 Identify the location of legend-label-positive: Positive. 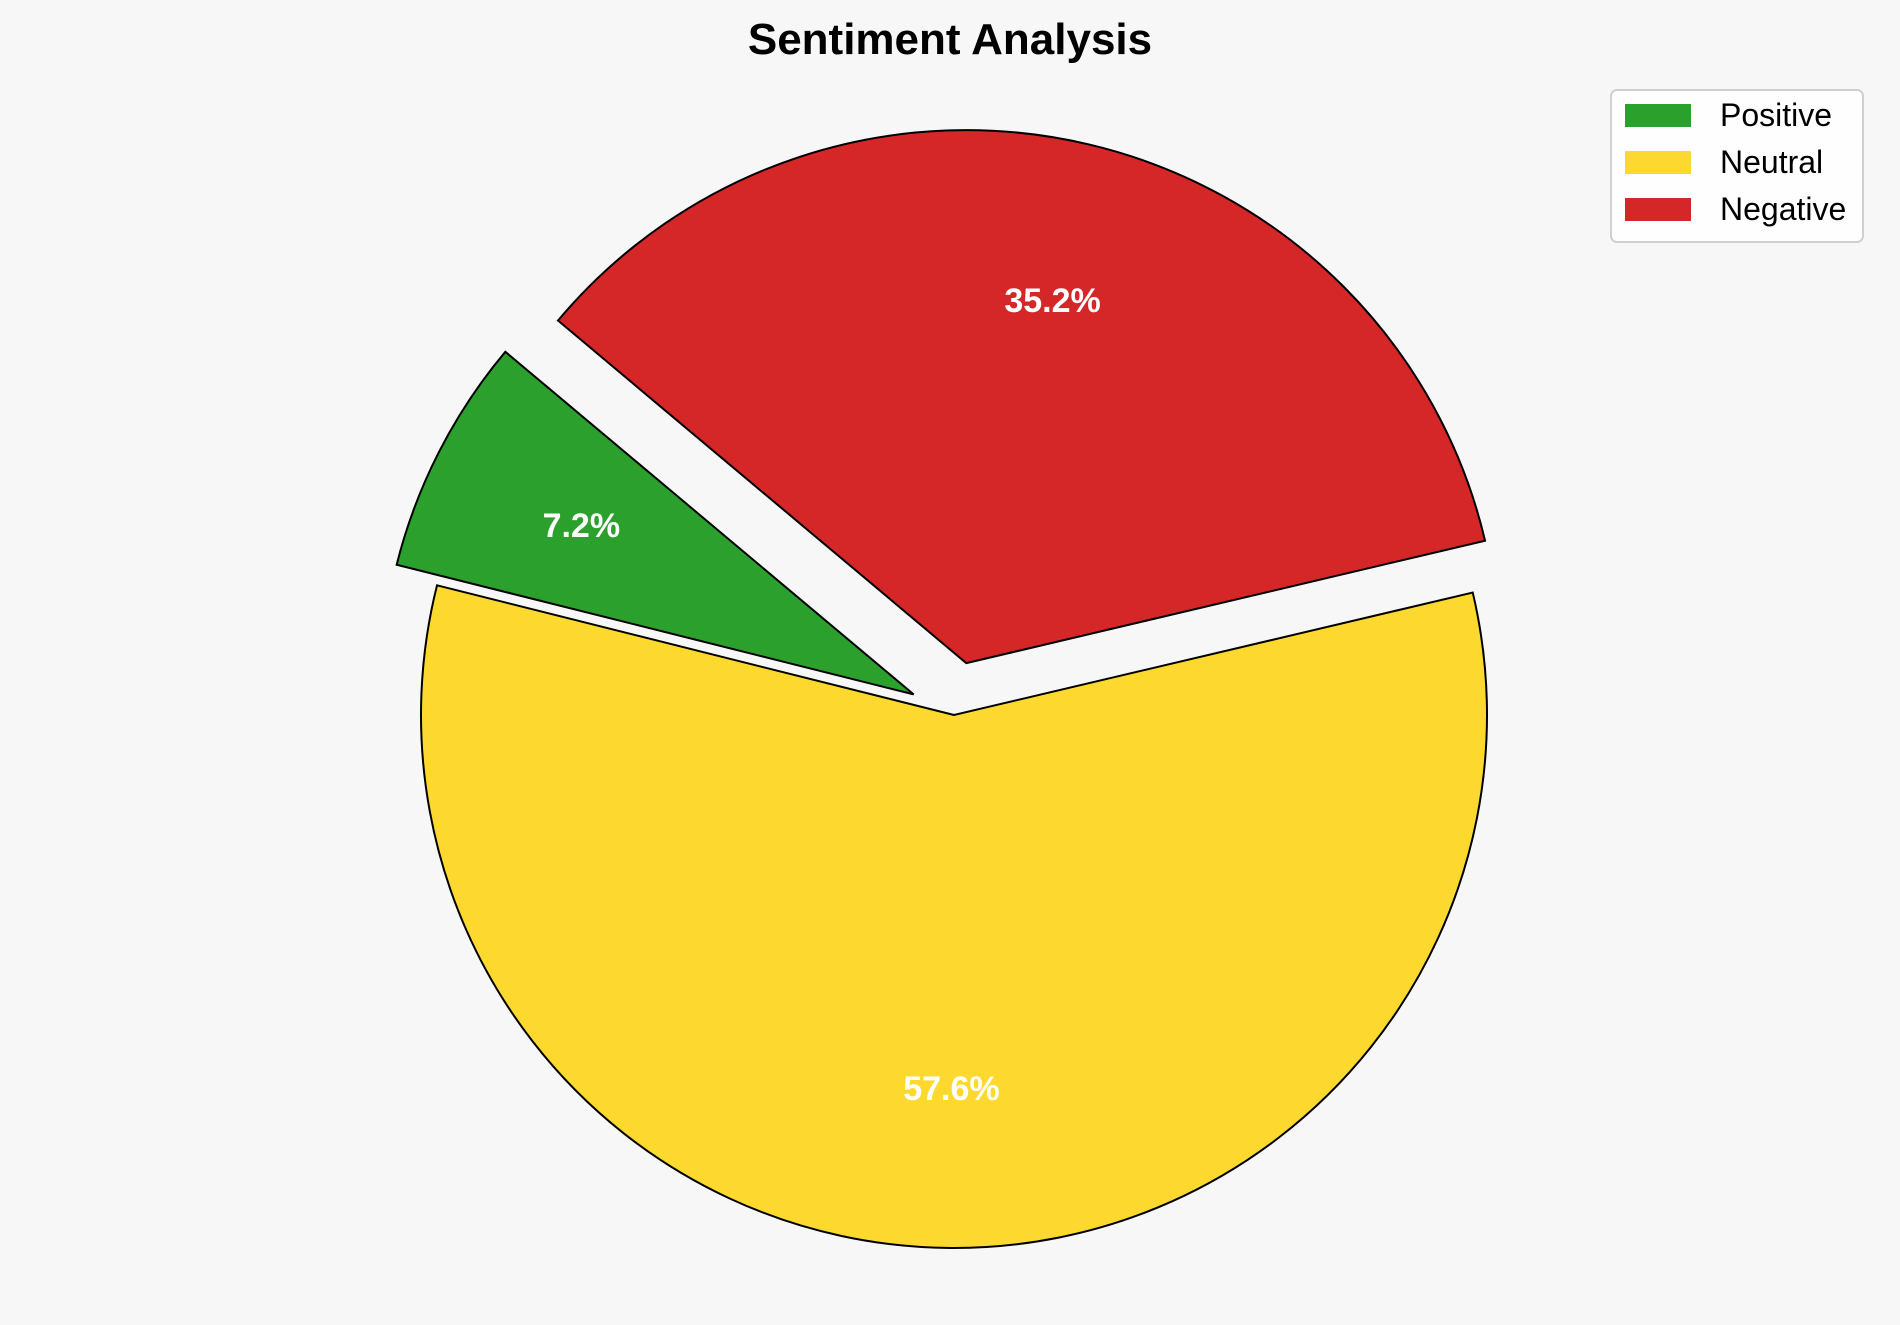
(1776, 115).